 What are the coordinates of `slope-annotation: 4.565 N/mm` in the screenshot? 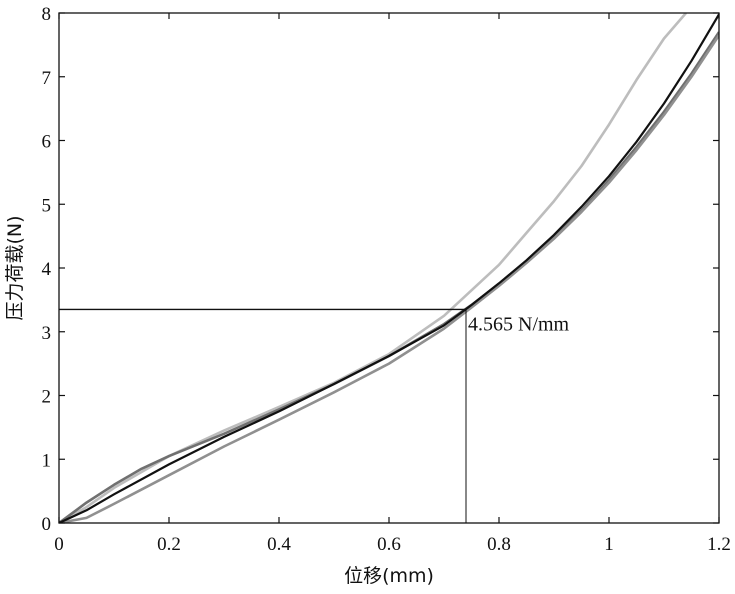 It's located at (519, 324).